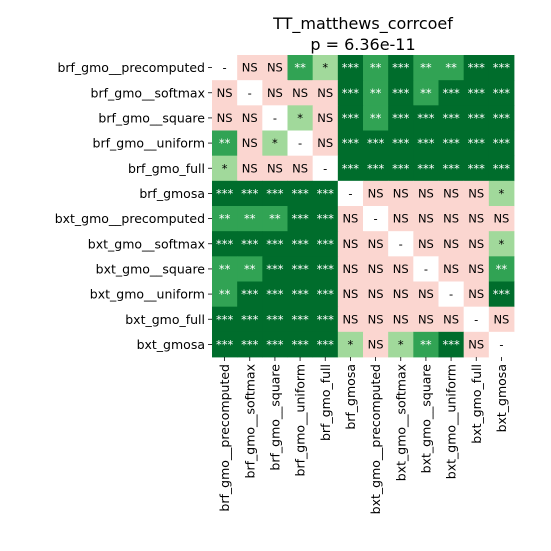 The height and width of the screenshot is (551, 551). What do you see at coordinates (501, 398) in the screenshot?
I see `x-tick-label: bxt_gmosa` at bounding box center [501, 398].